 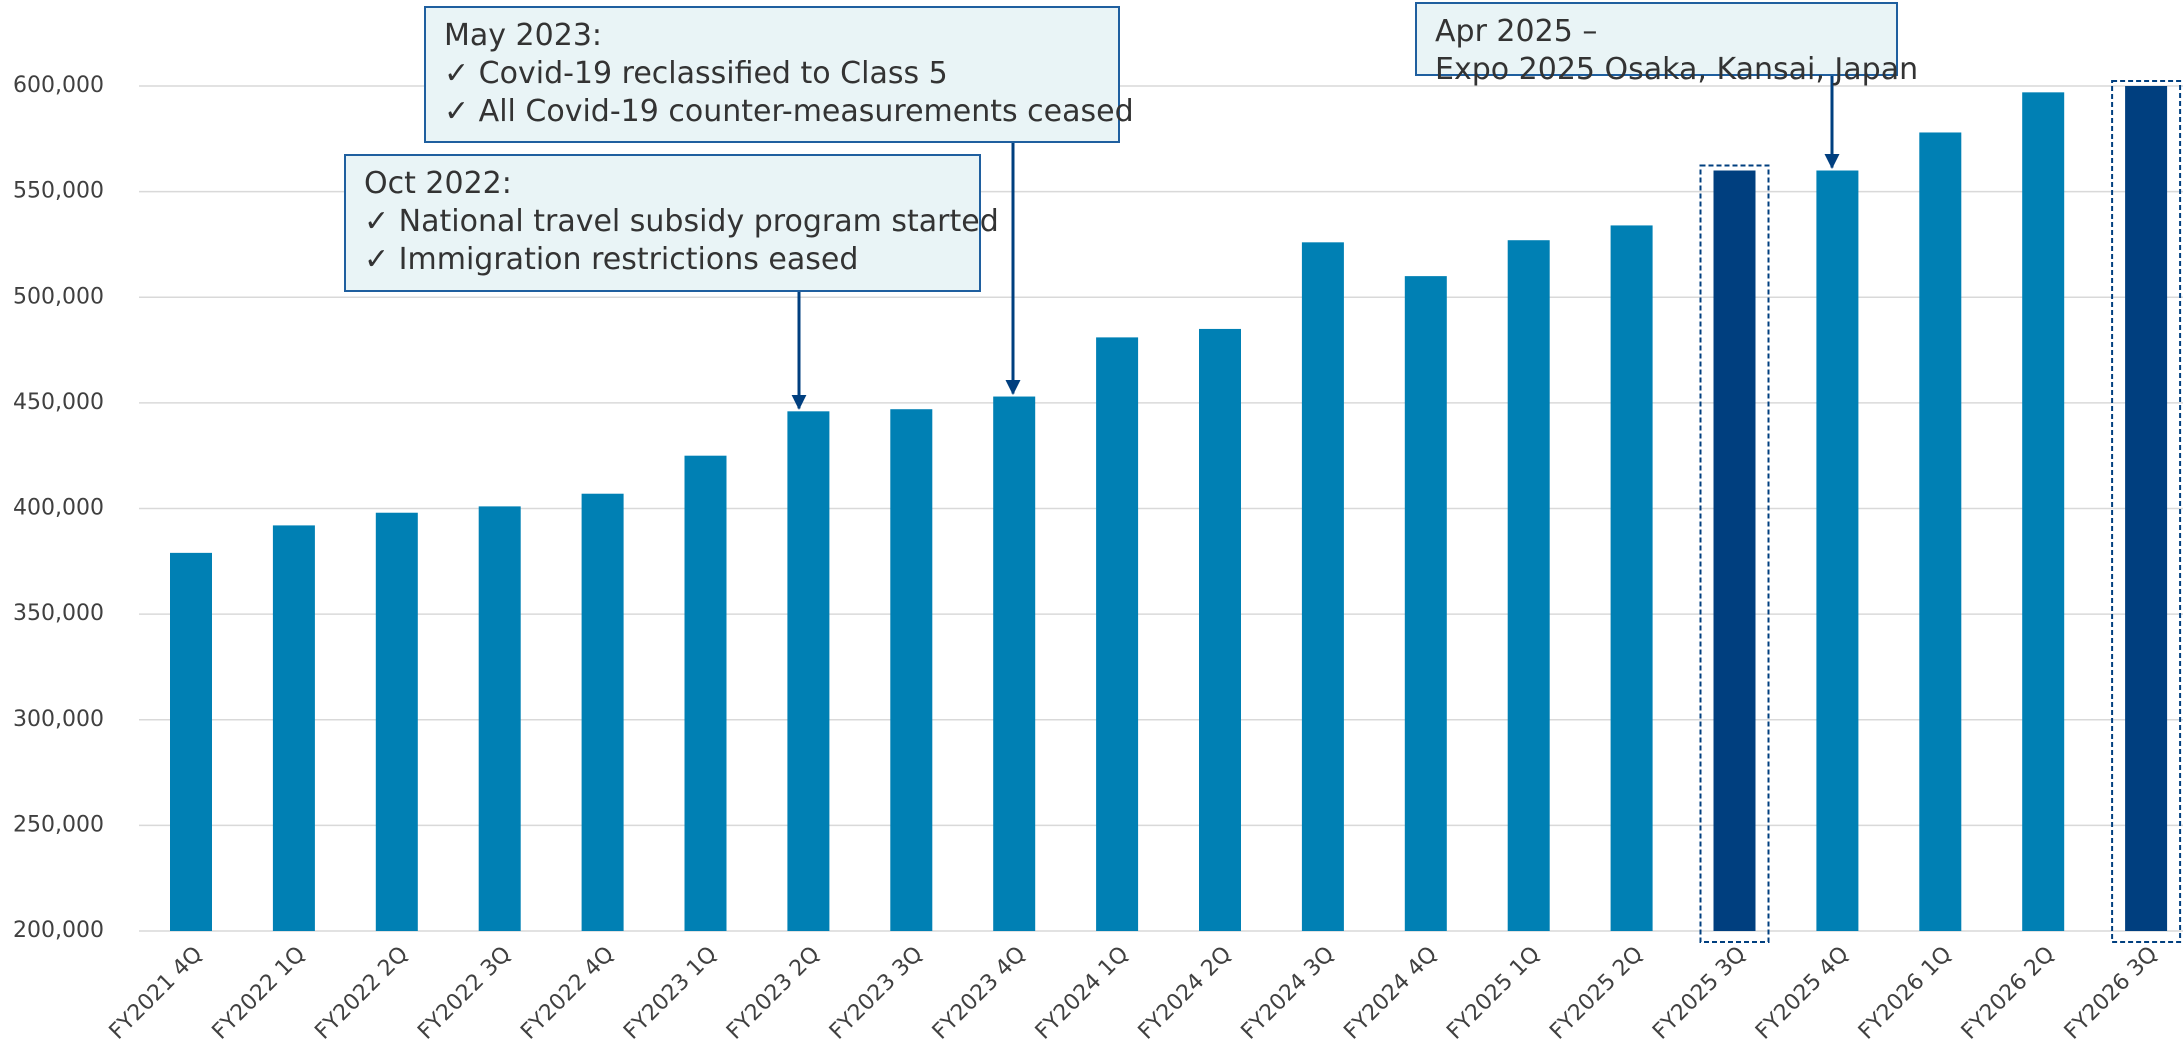 What do you see at coordinates (1288, 991) in the screenshot?
I see `x-tick-label: FY2024 3Q` at bounding box center [1288, 991].